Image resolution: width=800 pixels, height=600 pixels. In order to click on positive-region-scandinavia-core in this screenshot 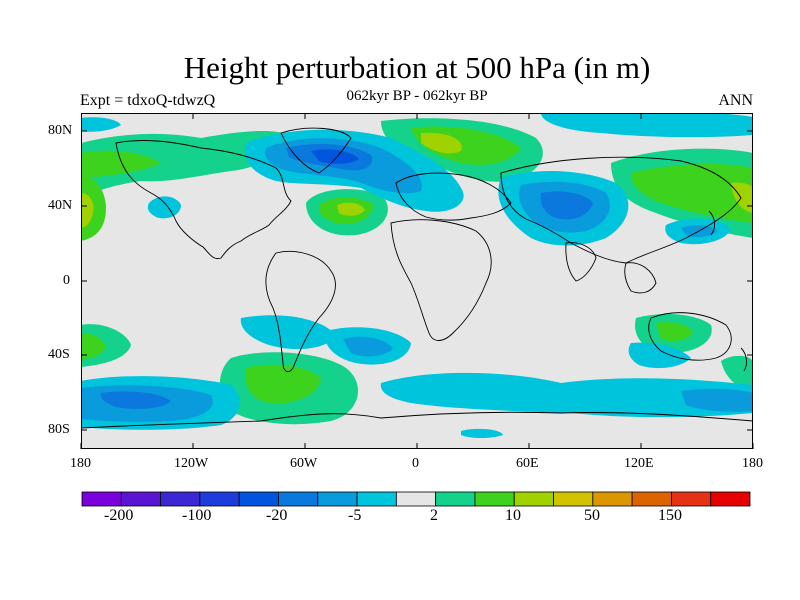, I will do `click(441, 143)`.